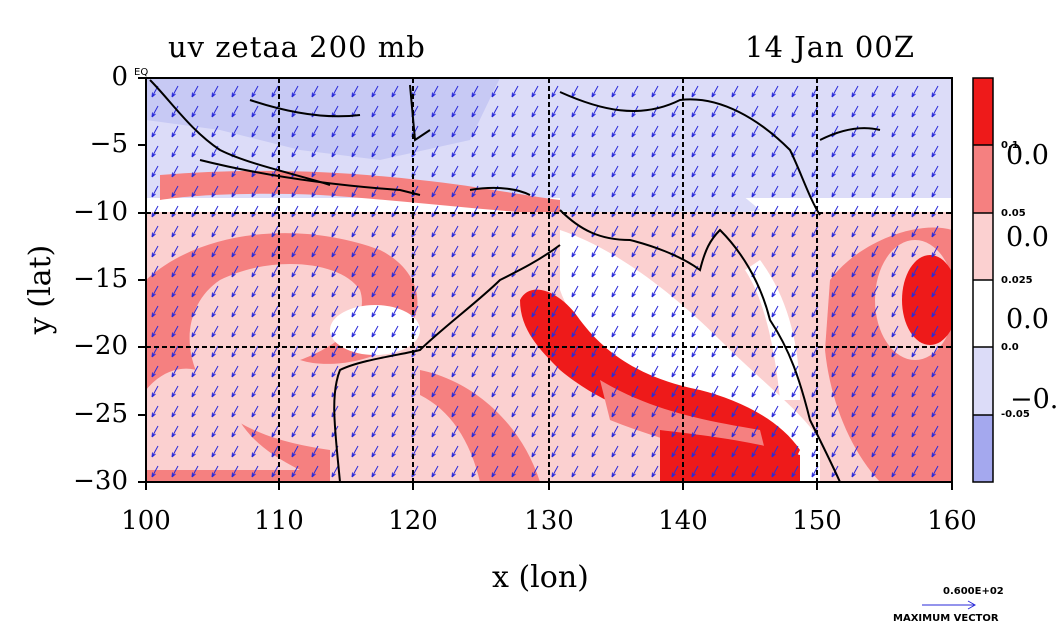 The image size is (1058, 631). Describe the element at coordinates (540, 577) in the screenshot. I see `x-axis-label: x (lon)` at that location.